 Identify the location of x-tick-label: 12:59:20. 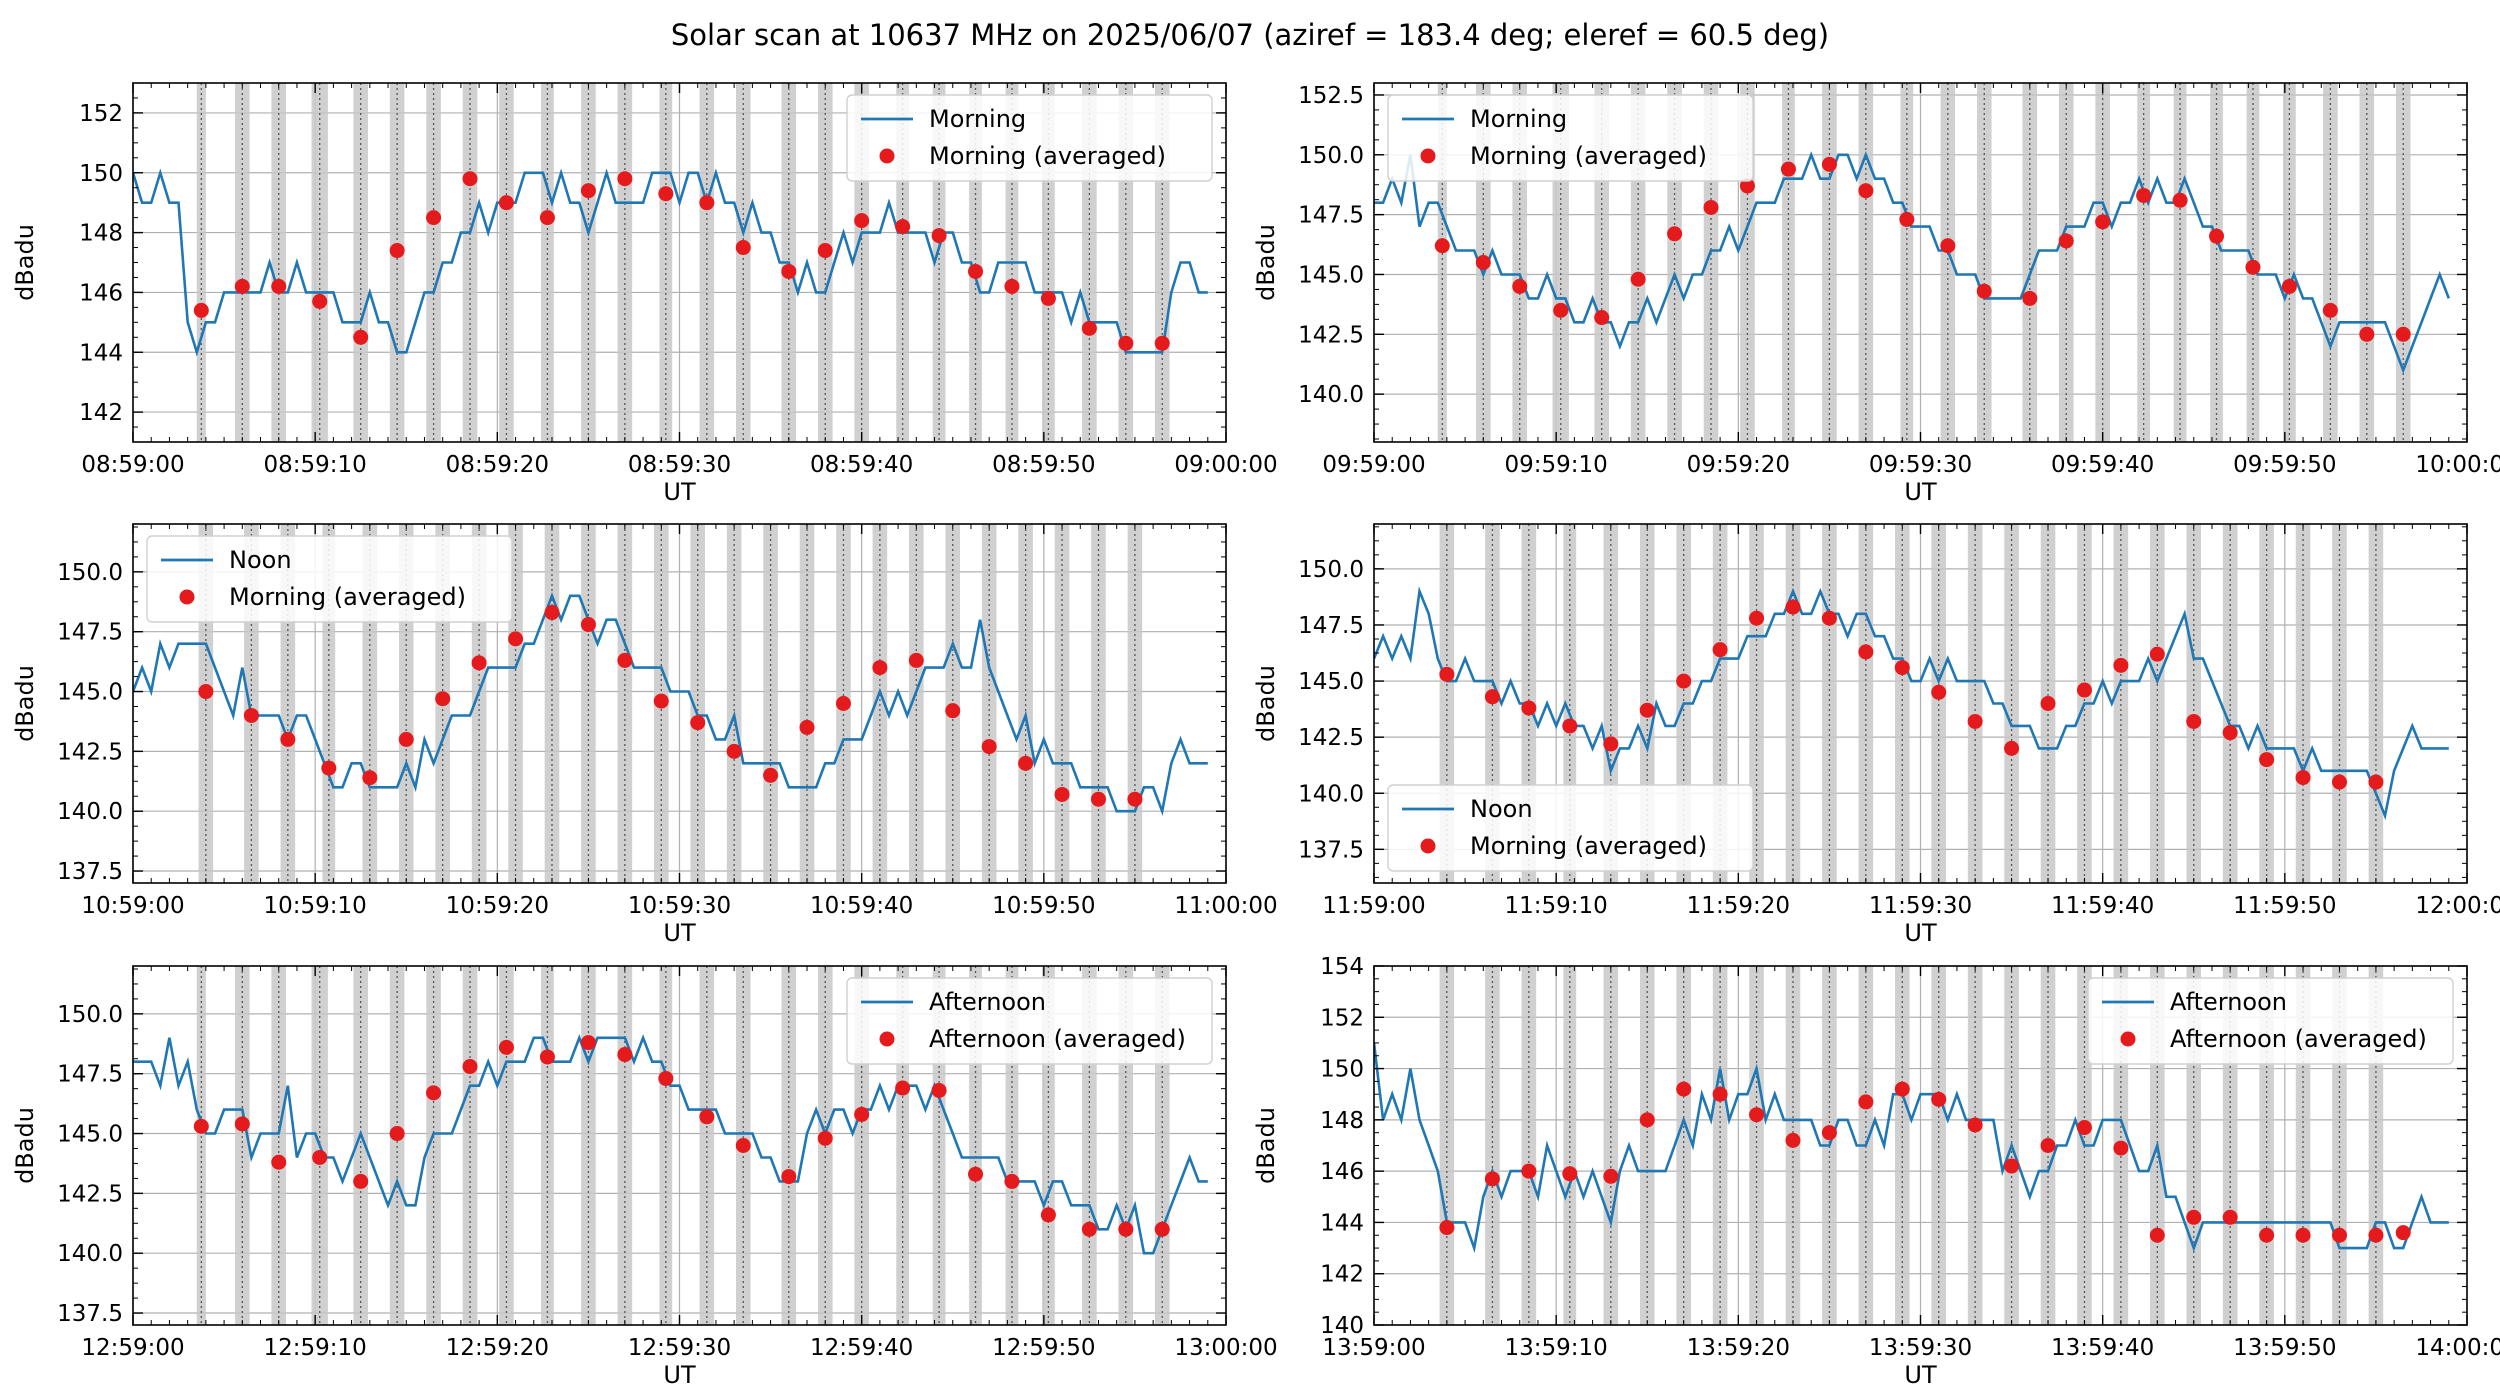
(497, 1348).